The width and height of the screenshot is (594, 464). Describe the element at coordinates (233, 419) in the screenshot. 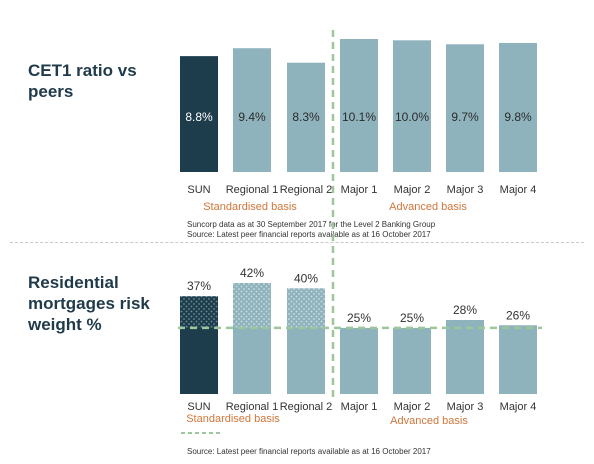

I see `risk-group-label-standardised: Standardised basis` at that location.